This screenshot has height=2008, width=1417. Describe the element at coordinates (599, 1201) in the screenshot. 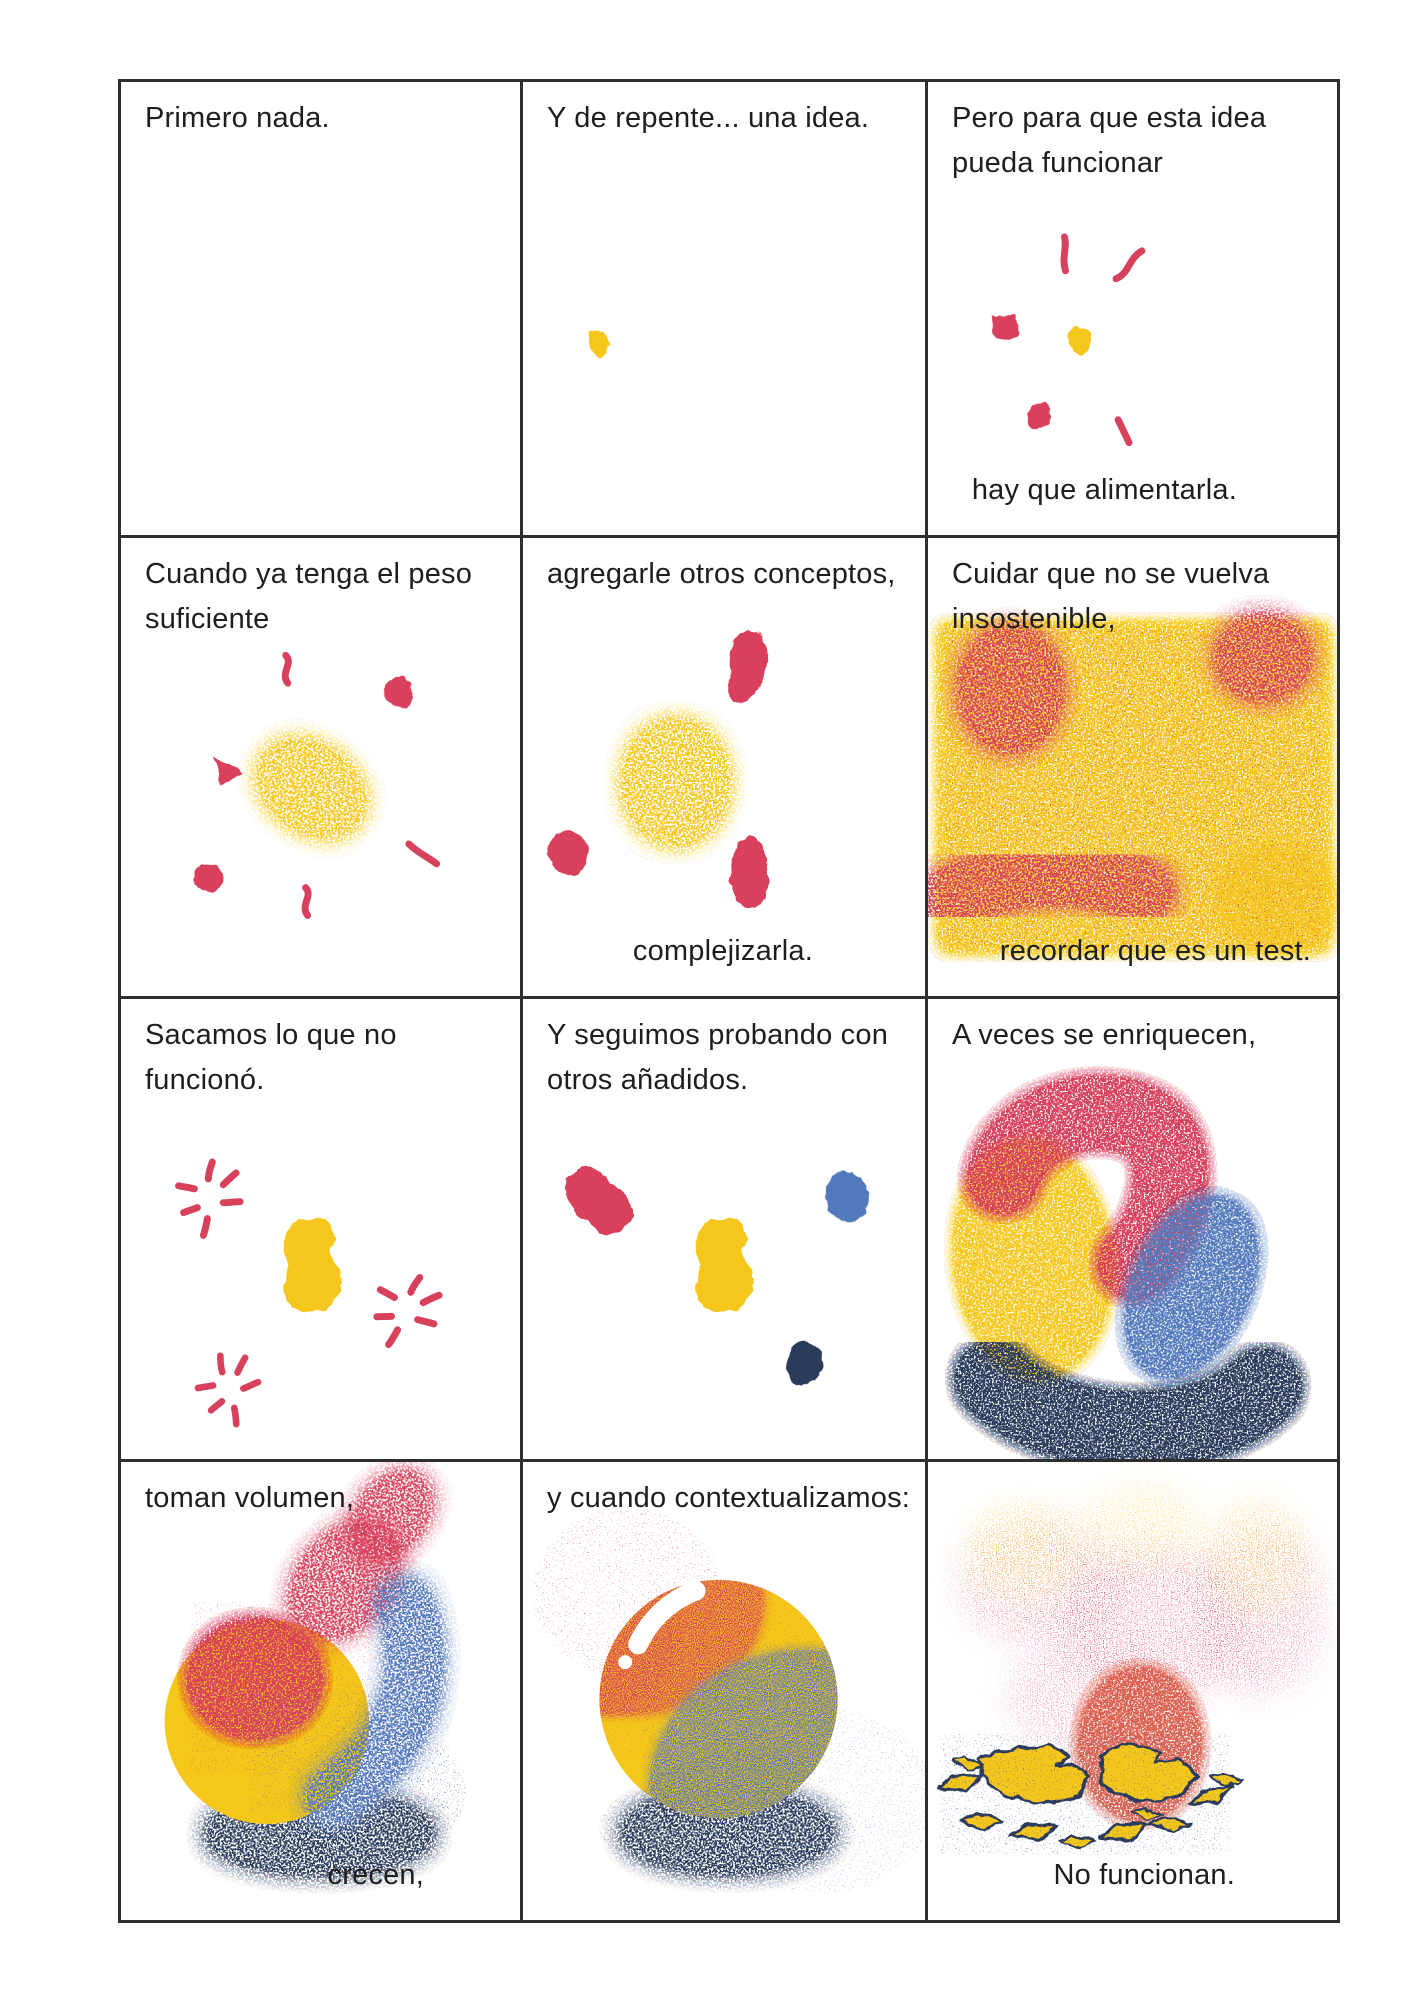

I see `red-slug-blob` at that location.